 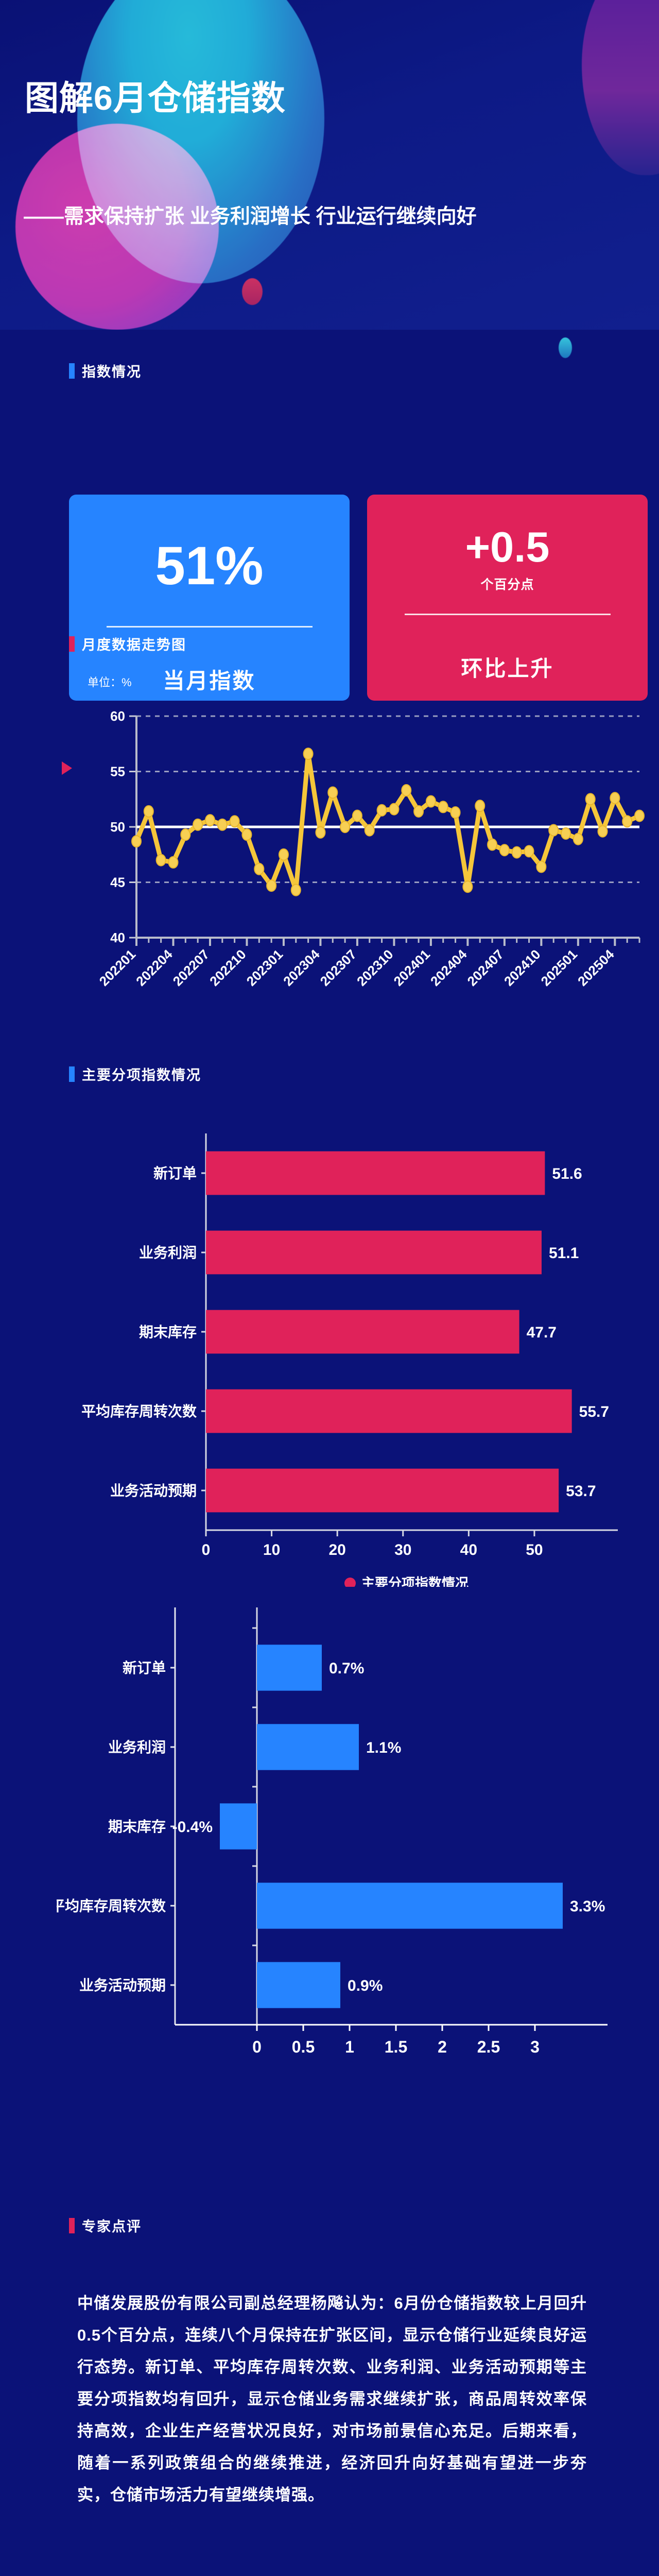 What do you see at coordinates (337, 1549) in the screenshot?
I see `svg-text: 20` at bounding box center [337, 1549].